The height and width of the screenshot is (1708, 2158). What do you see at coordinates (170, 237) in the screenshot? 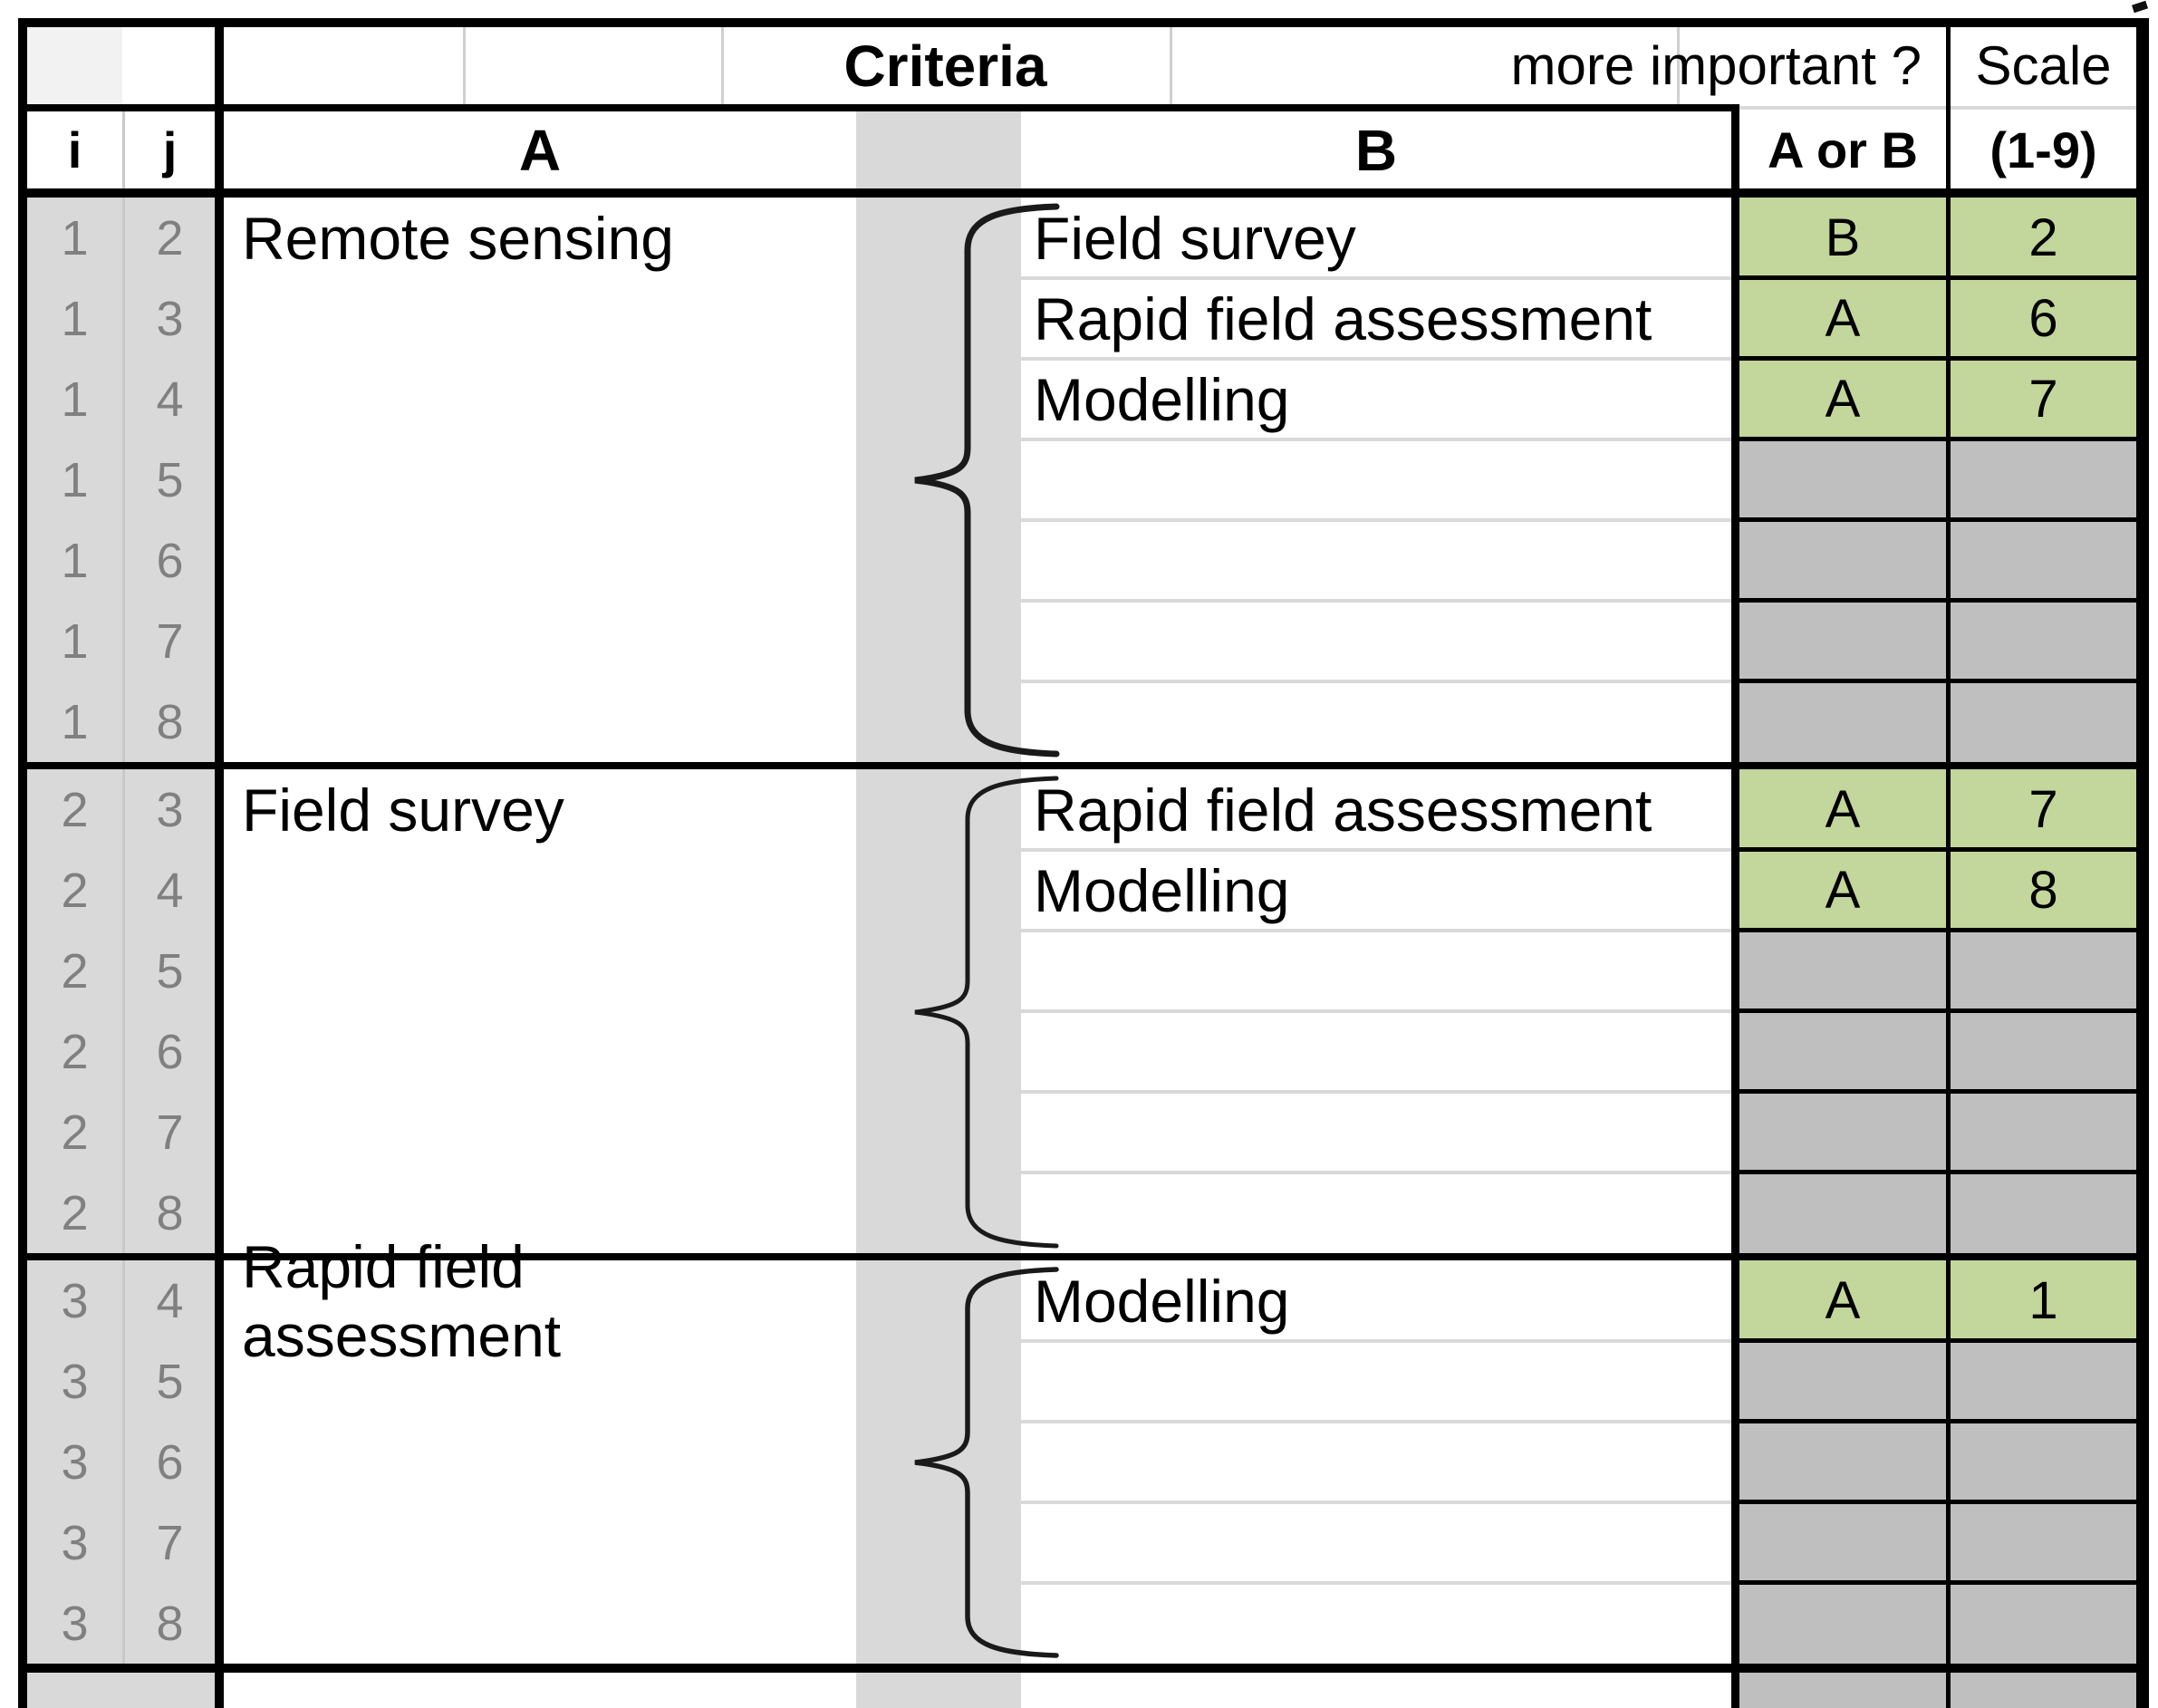
I see `index-j: 2` at bounding box center [170, 237].